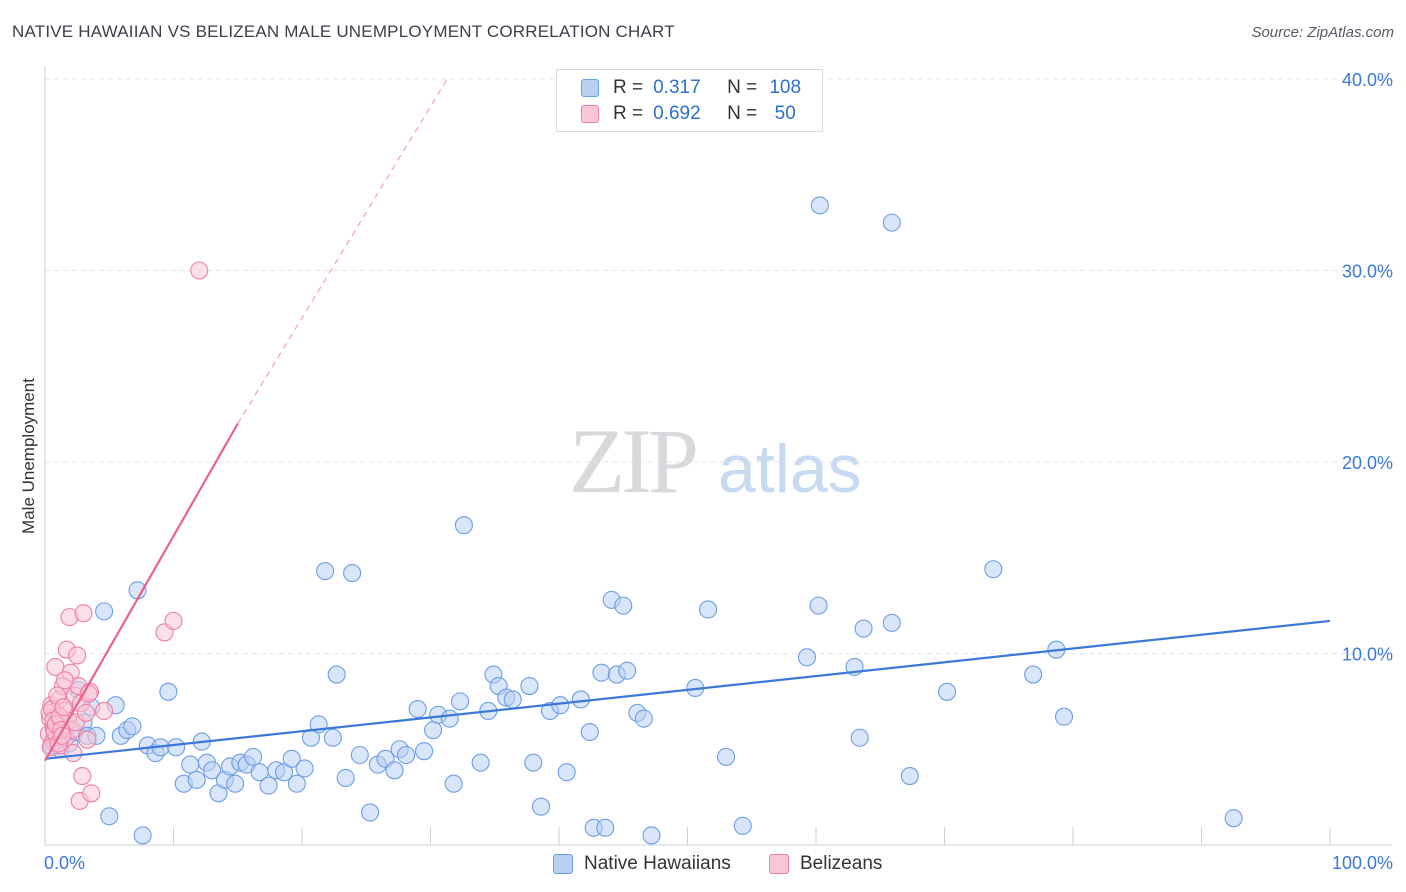  Describe the element at coordinates (790, 469) in the screenshot. I see `watermark-atlas: atlas` at that location.